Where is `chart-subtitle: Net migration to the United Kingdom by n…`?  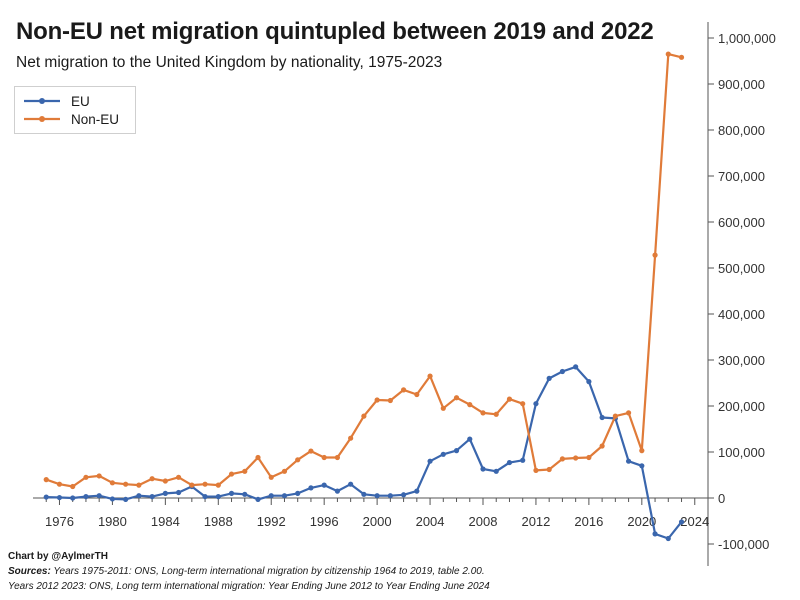
chart-subtitle: Net migration to the United Kingdom by n… is located at coordinates (229, 62).